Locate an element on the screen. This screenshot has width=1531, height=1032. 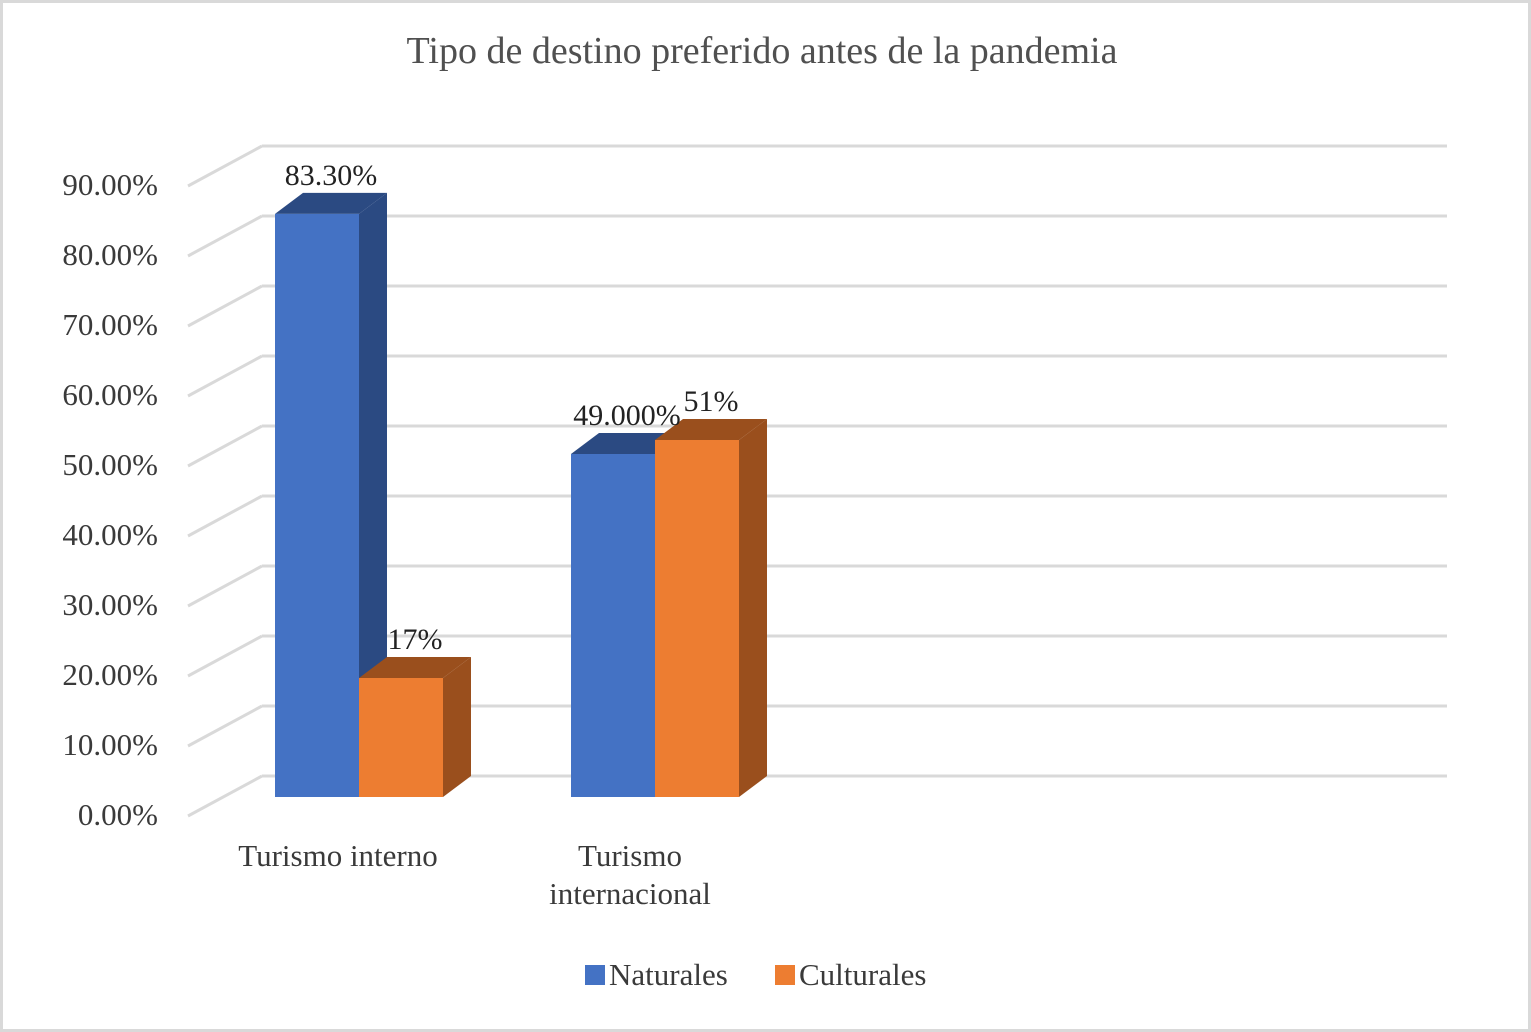
bar-top-naturales is located at coordinates (331, 203).